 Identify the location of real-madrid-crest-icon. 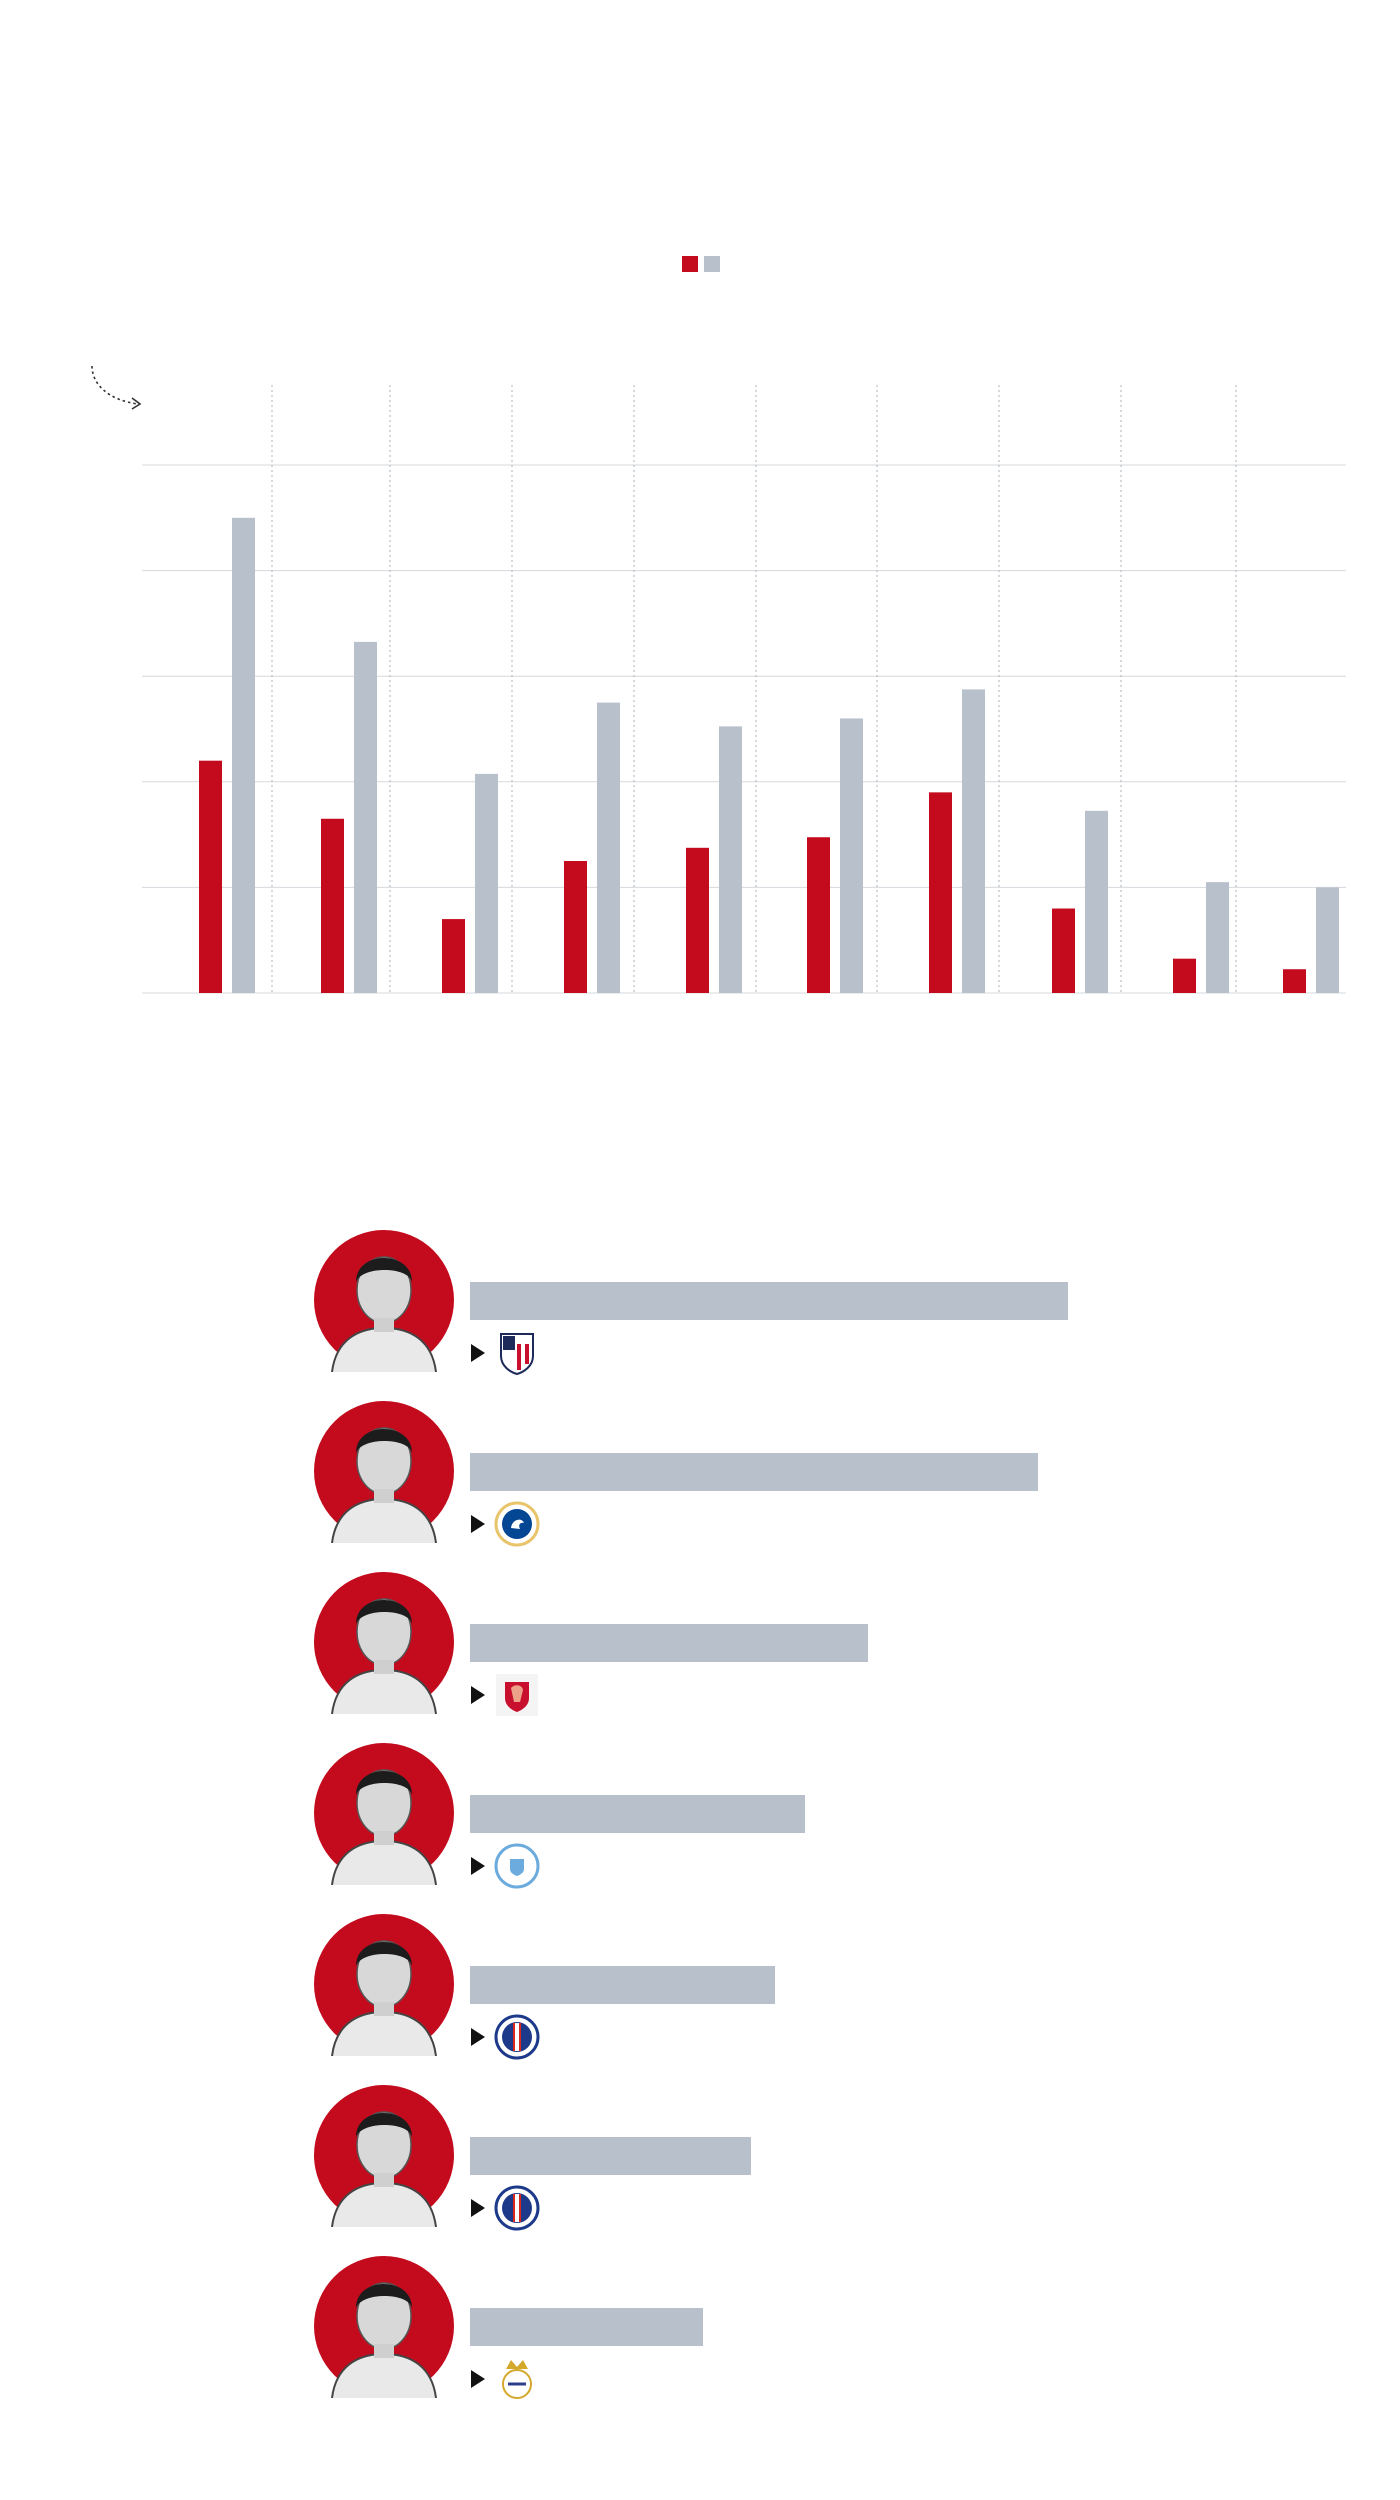
(517, 2379).